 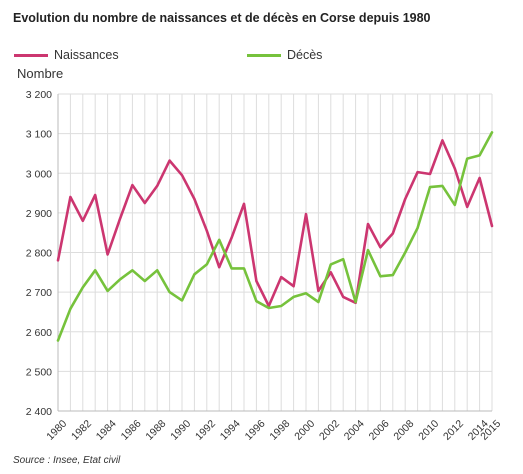 What do you see at coordinates (180, 430) in the screenshot?
I see `x-tick-label: 1990` at bounding box center [180, 430].